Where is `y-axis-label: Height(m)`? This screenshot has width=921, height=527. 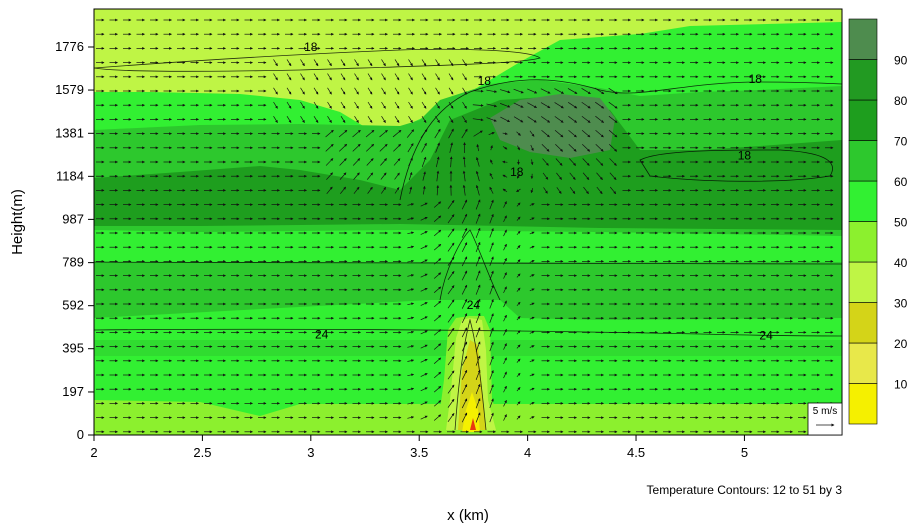 y-axis-label: Height(m) is located at coordinates (17, 222).